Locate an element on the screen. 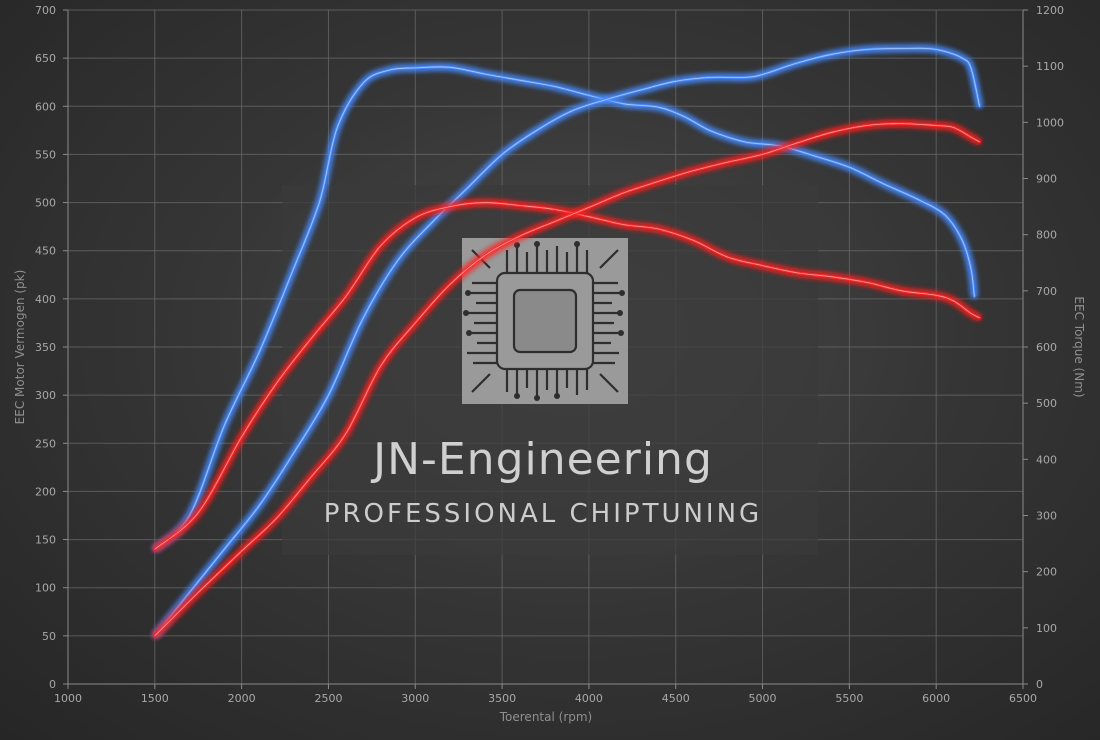 The width and height of the screenshot is (1100, 740). y-right-tick-label: 400 is located at coordinates (1046, 459).